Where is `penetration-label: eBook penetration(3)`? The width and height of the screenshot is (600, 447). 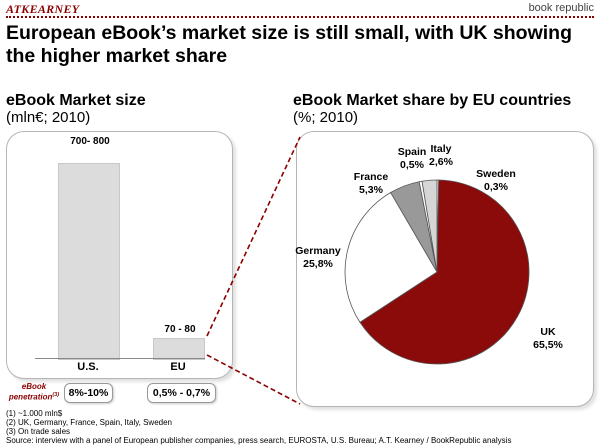 penetration-label: eBook penetration(3) is located at coordinates (34, 392).